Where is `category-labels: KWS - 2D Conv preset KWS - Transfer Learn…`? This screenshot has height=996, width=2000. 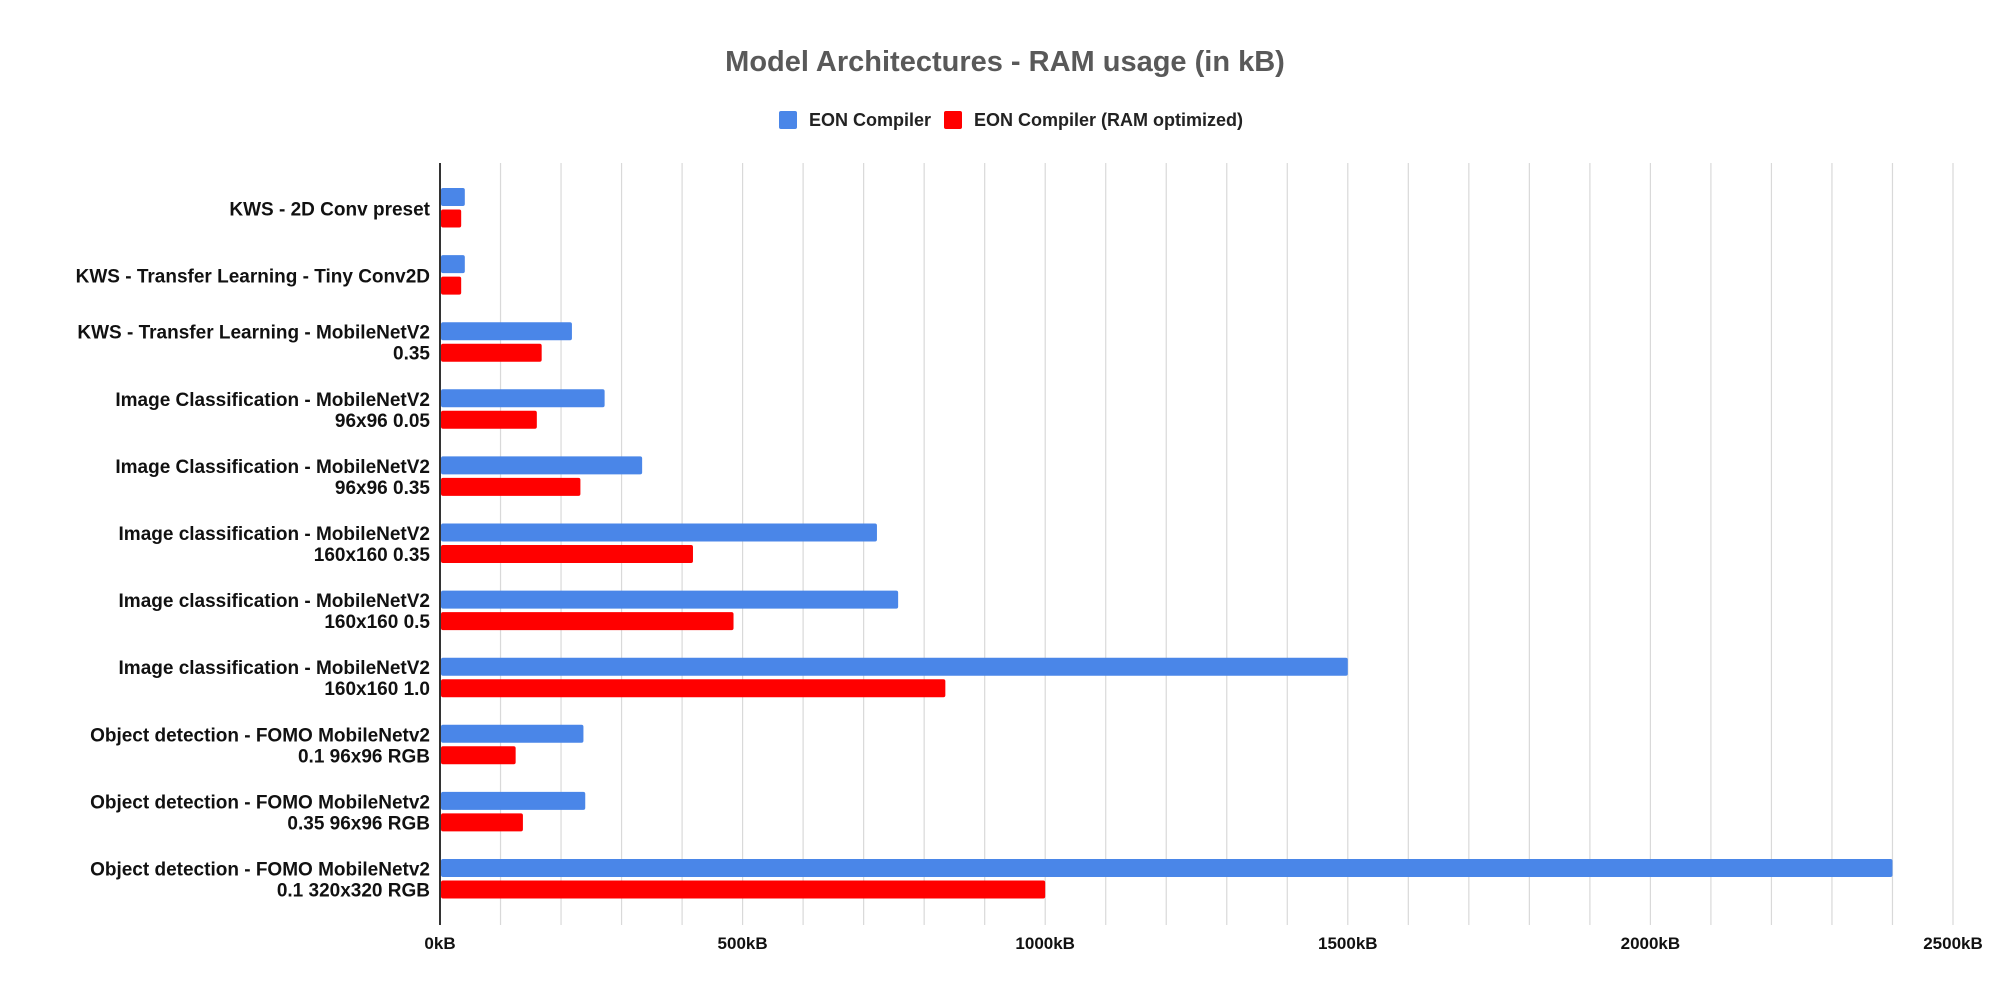 category-labels: KWS - 2D Conv preset KWS - Transfer Learn… is located at coordinates (253, 551).